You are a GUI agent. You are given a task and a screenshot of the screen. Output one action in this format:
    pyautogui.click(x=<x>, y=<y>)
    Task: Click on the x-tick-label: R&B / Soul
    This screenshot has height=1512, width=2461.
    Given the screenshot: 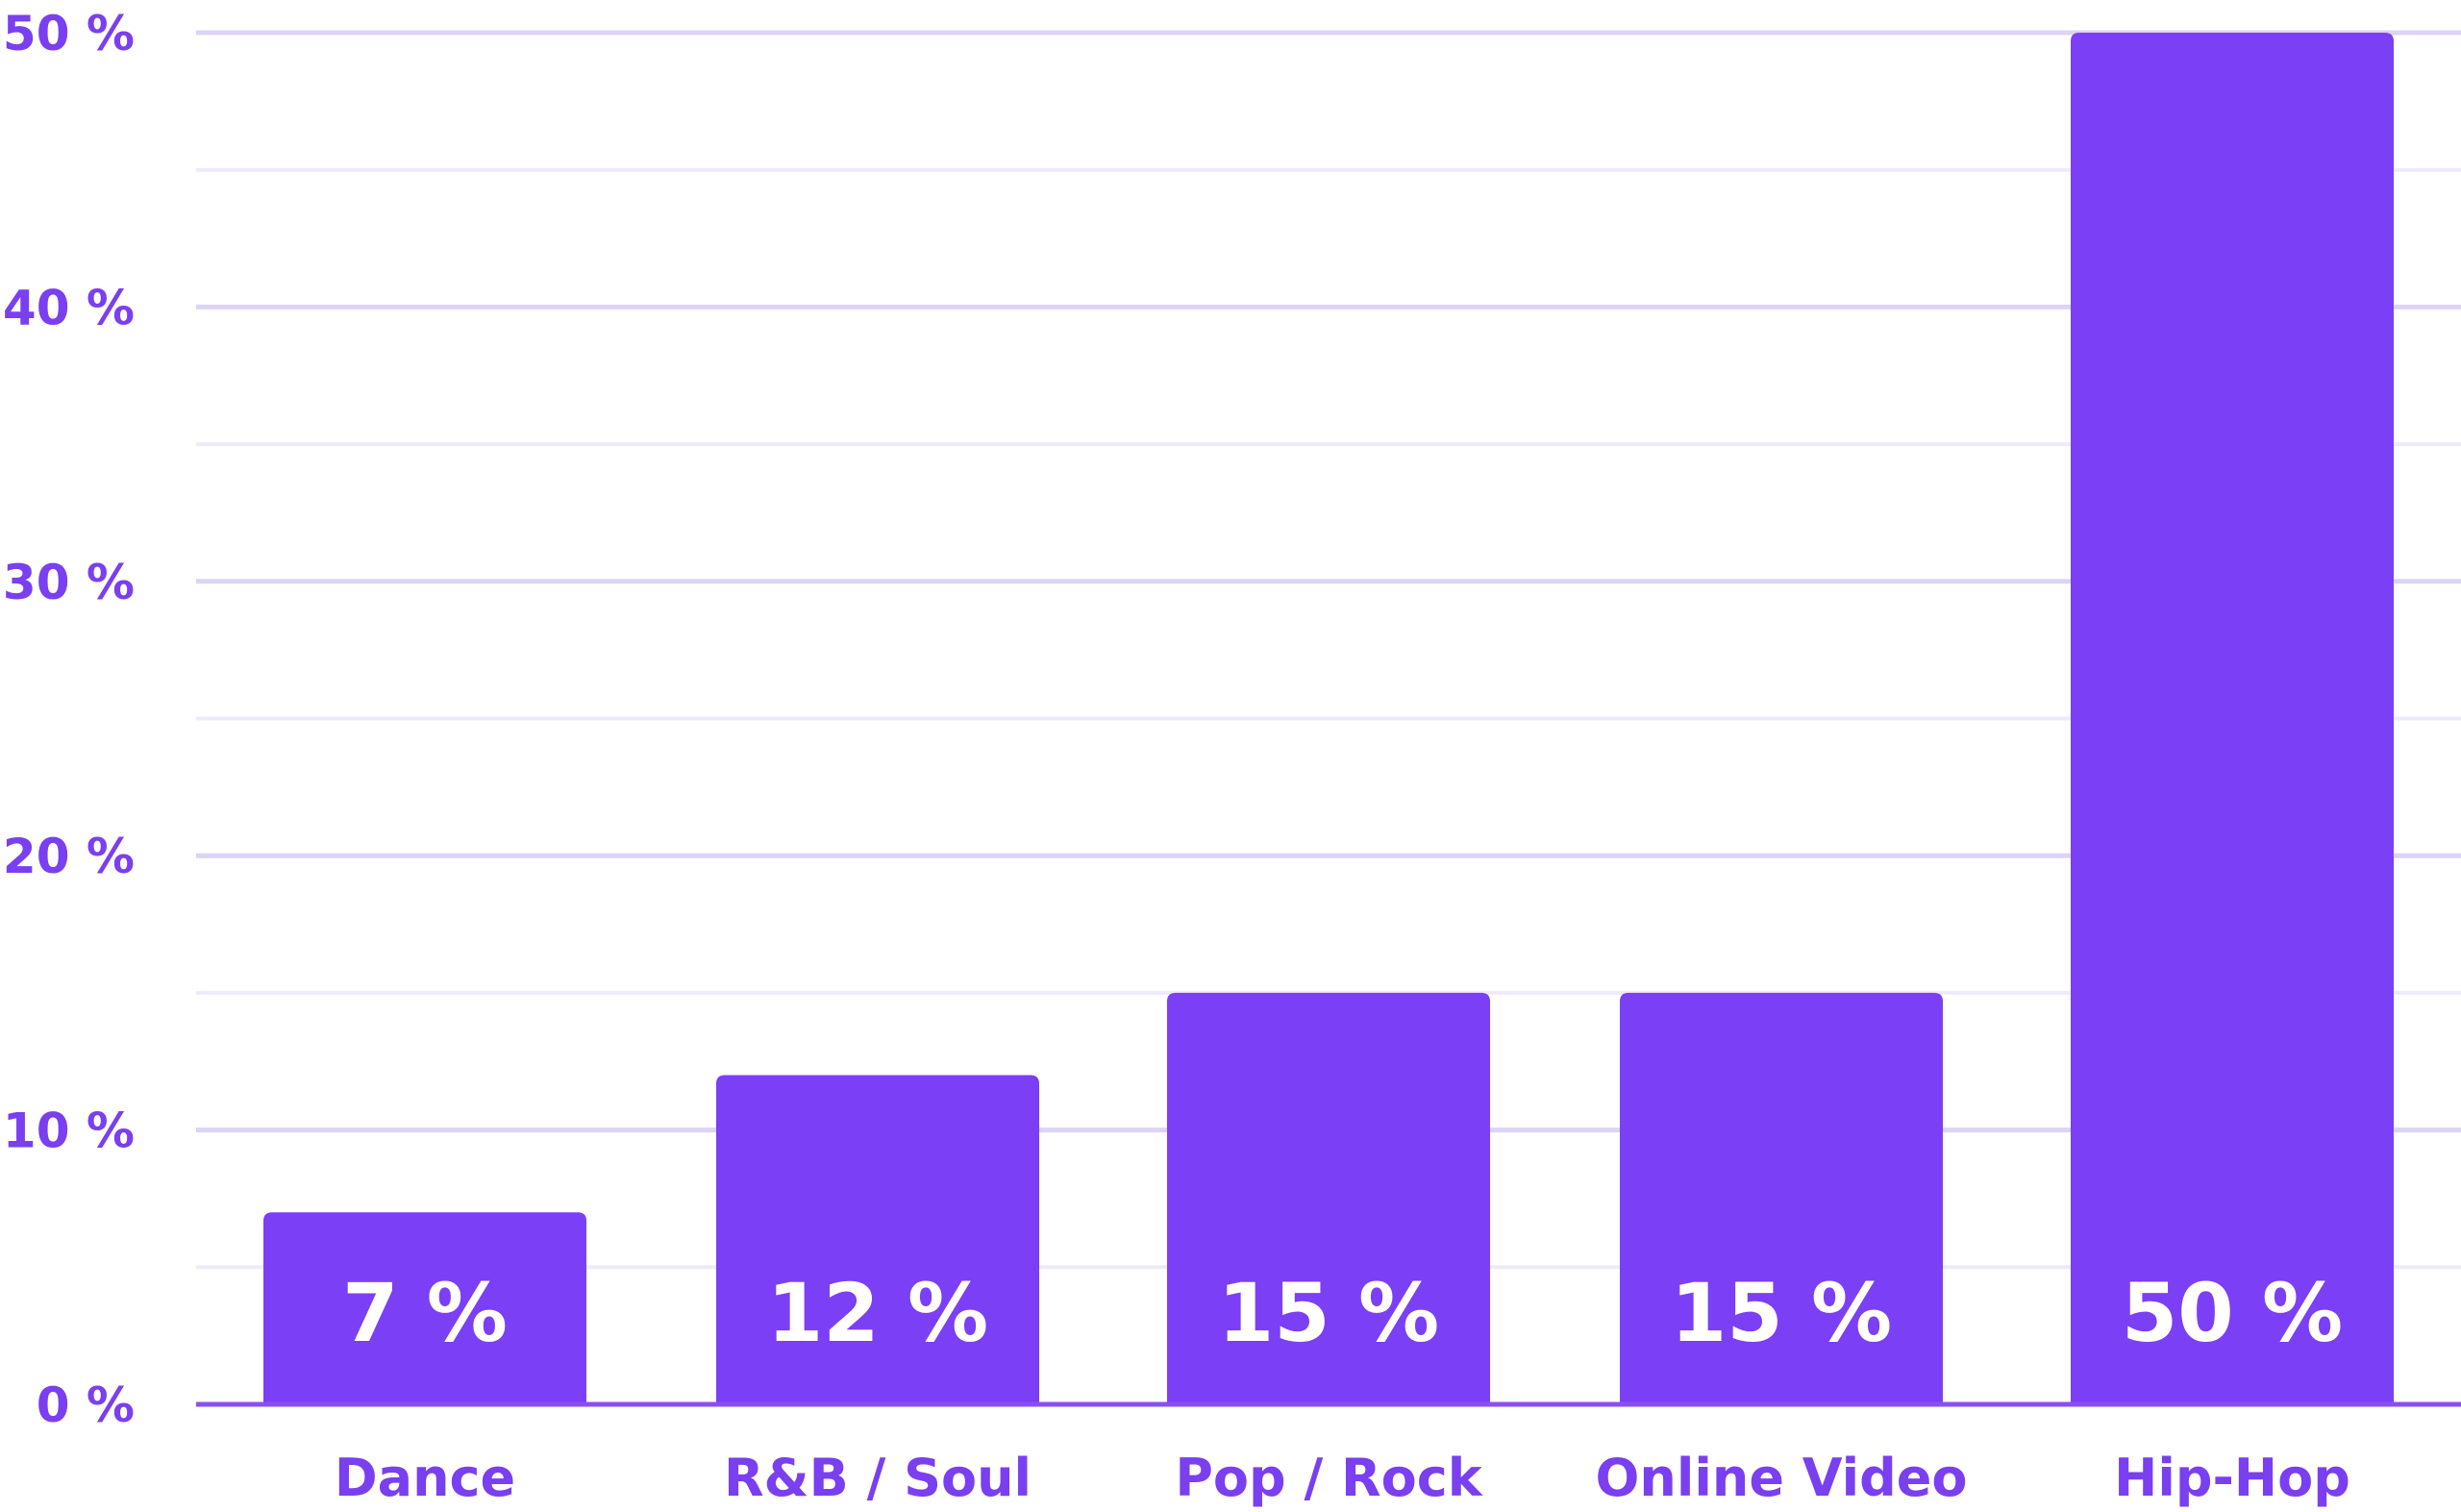 What is the action you would take?
    pyautogui.click(x=878, y=1478)
    